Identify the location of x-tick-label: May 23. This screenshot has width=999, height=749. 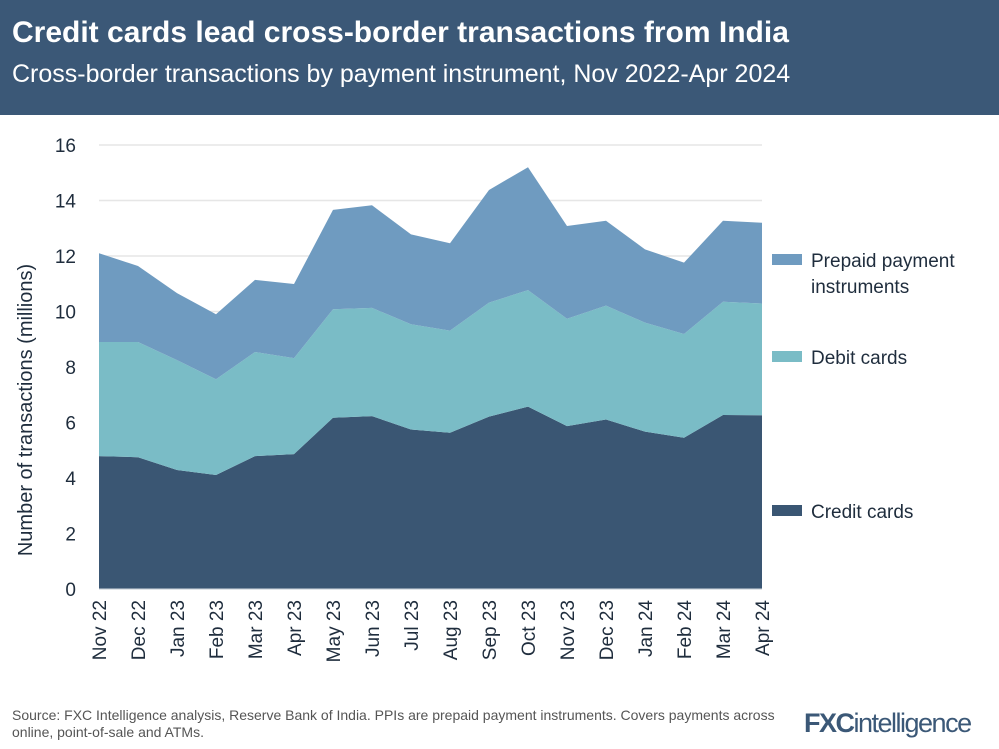
(334, 631).